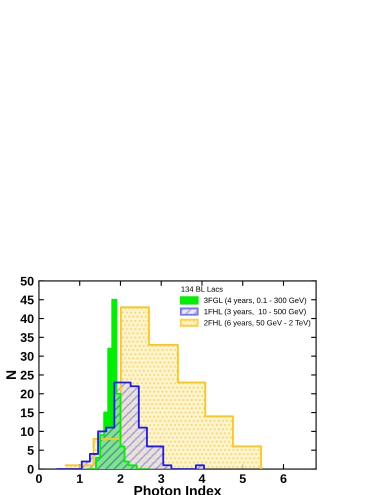 This screenshot has width=371, height=495. I want to click on y-tick-label: 5, so click(31, 450).